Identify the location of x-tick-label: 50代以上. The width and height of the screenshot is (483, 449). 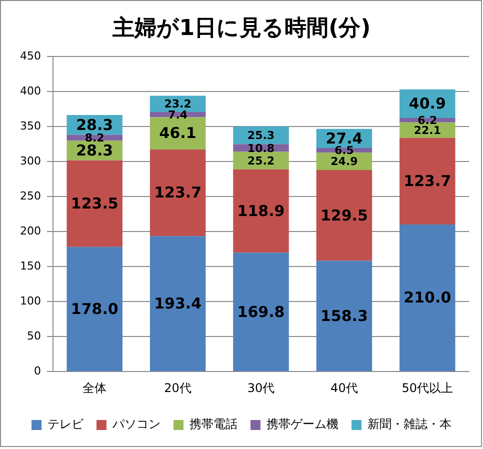
(428, 387).